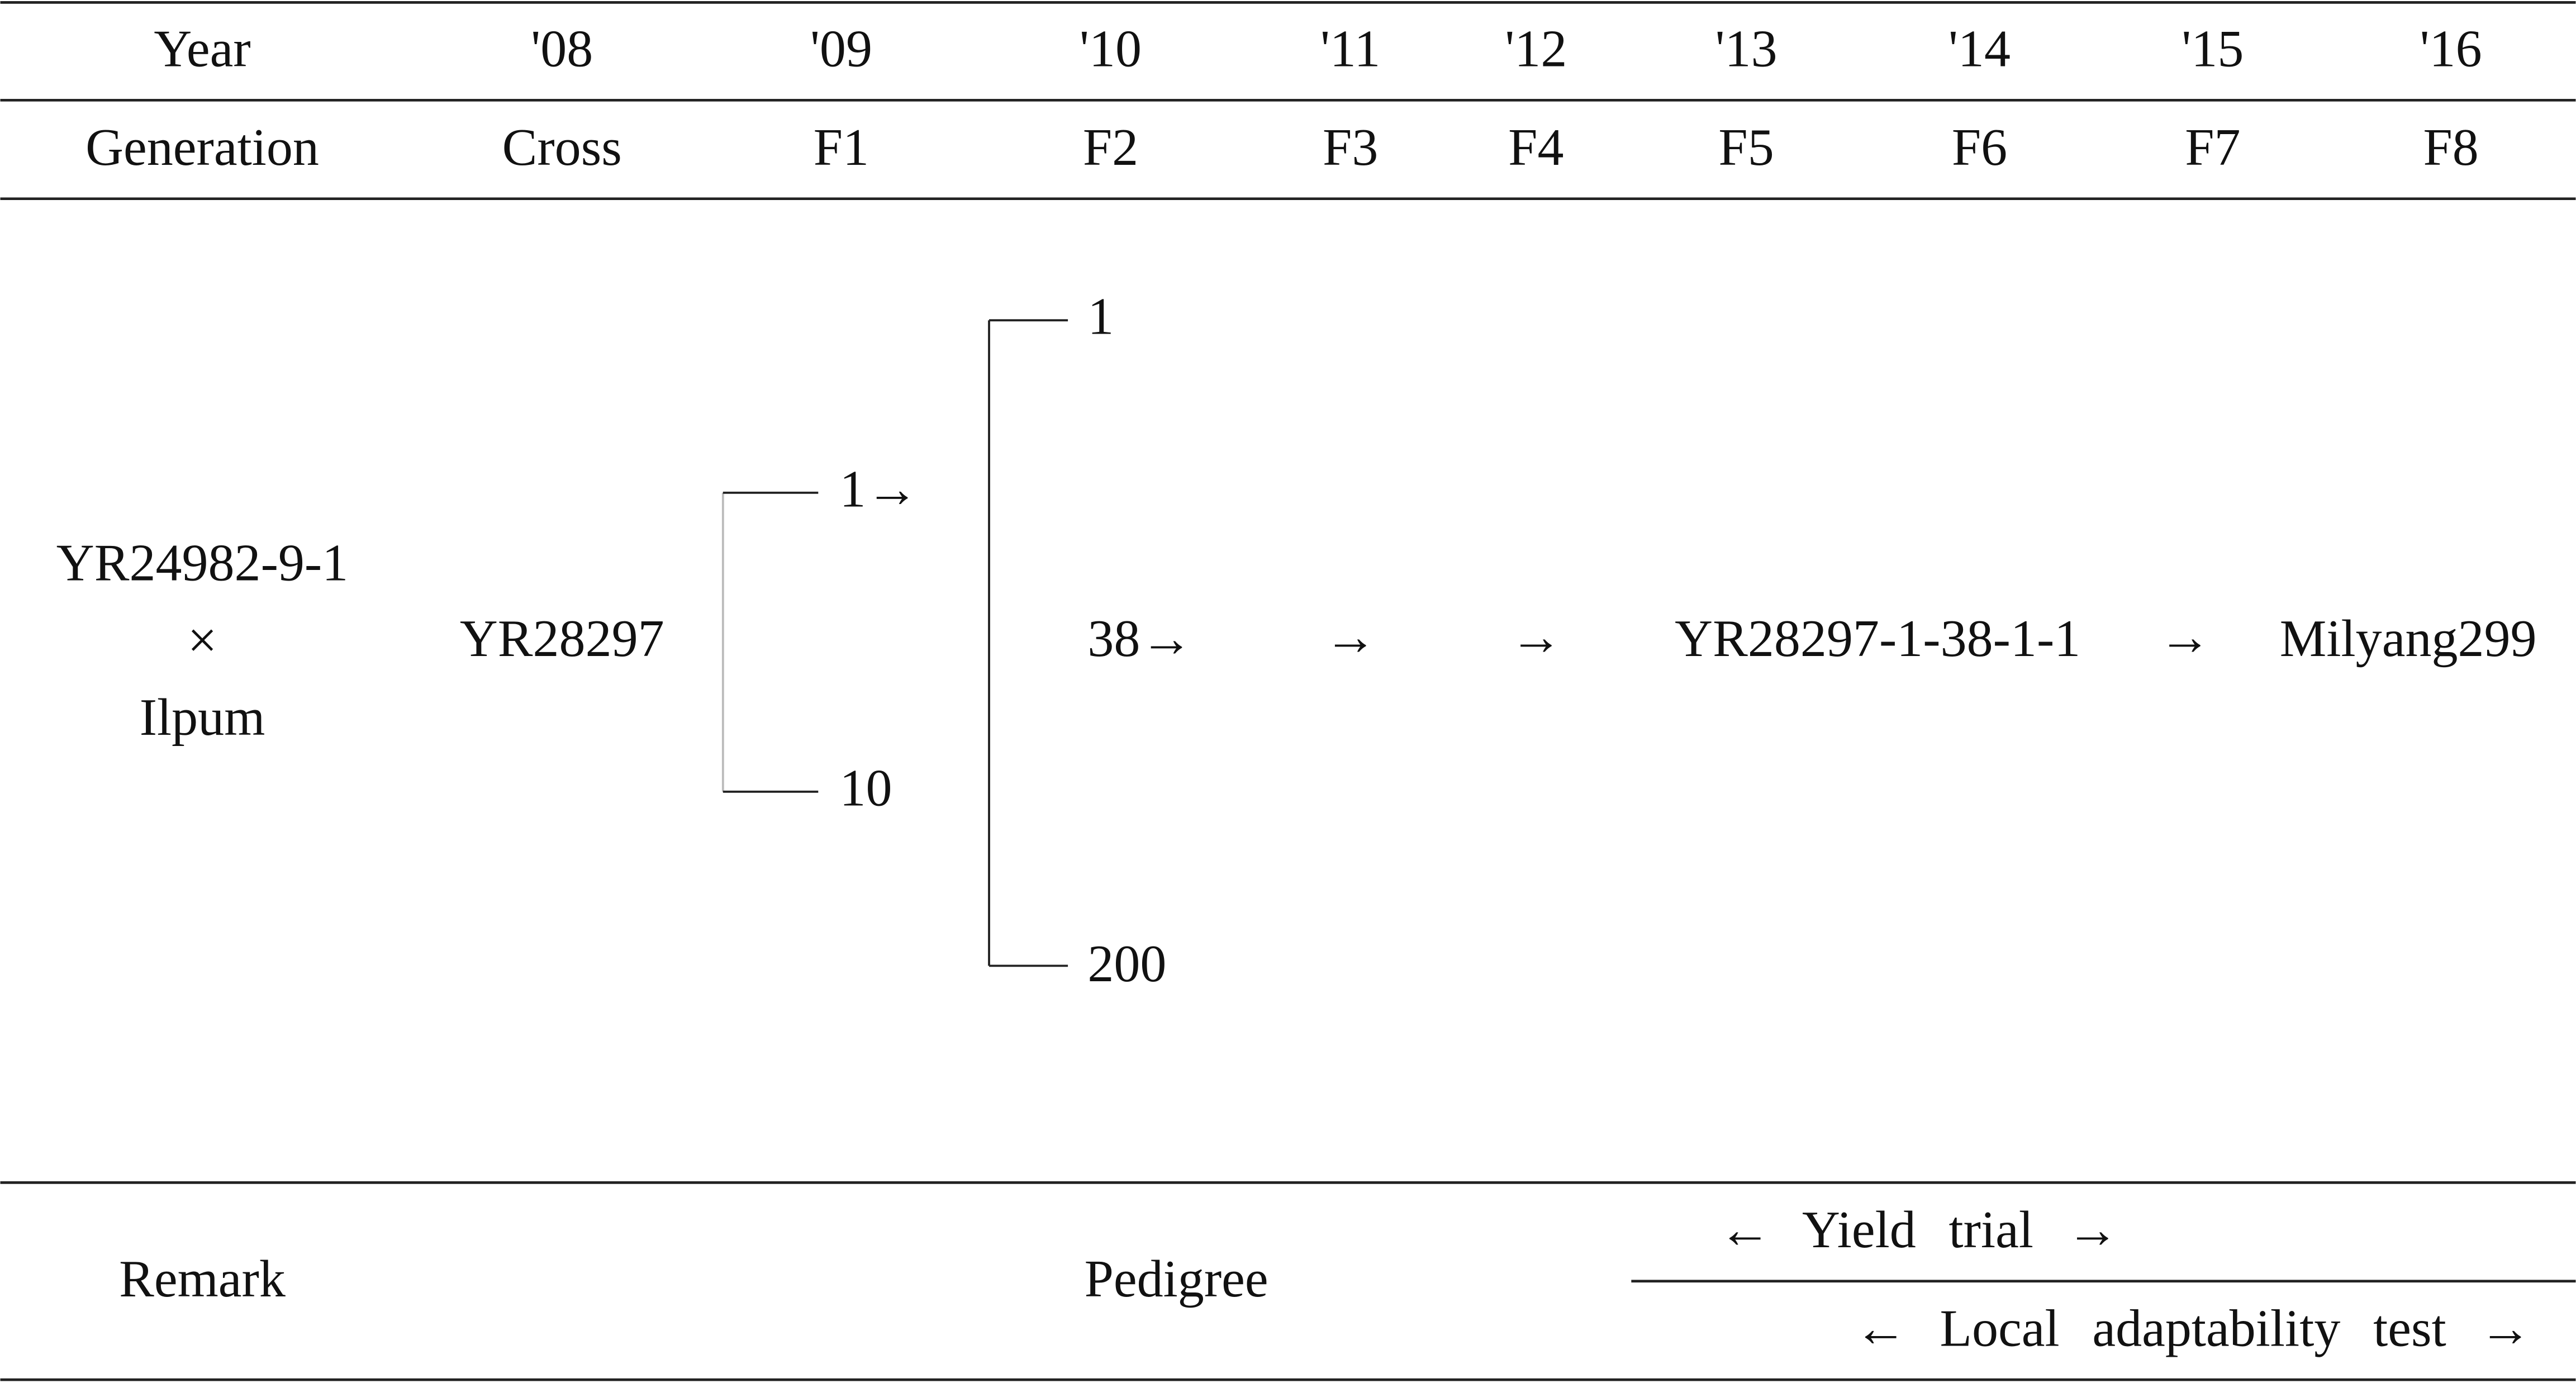 The width and height of the screenshot is (2576, 1383). I want to click on generation: F7, so click(2212, 148).